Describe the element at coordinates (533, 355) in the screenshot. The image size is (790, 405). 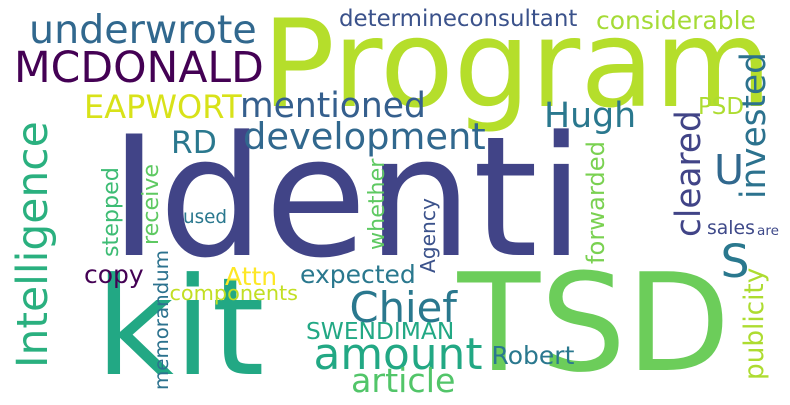
I see `word-robert: Robert` at that location.